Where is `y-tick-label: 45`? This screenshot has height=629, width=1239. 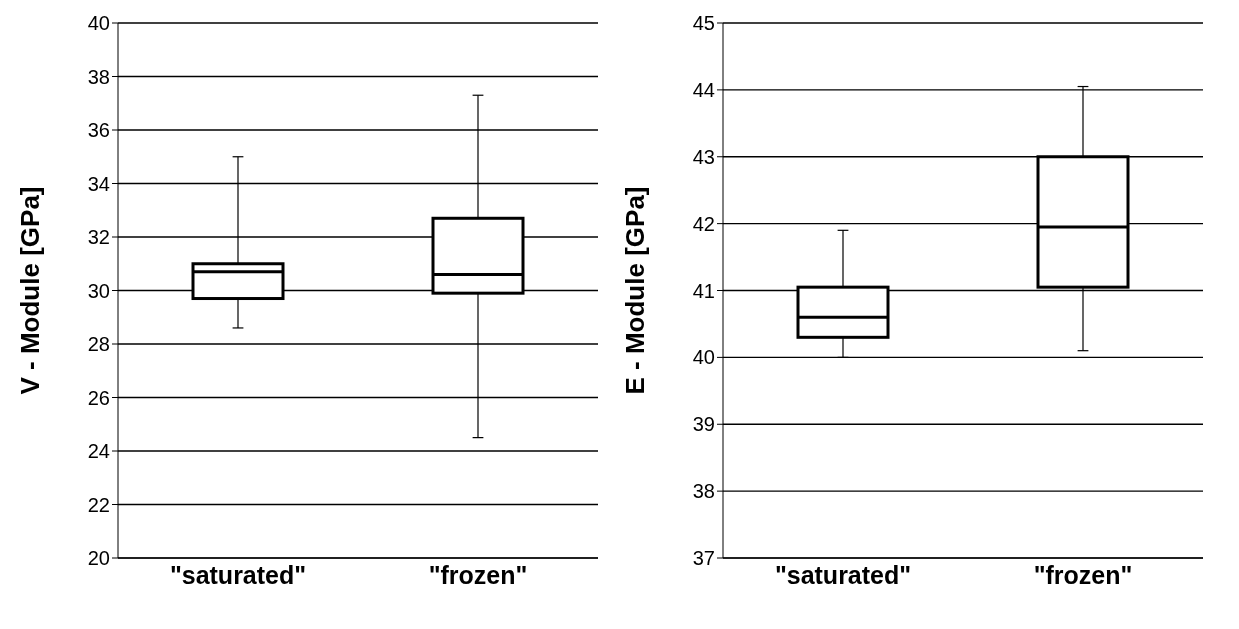
y-tick-label: 45 is located at coordinates (703, 23).